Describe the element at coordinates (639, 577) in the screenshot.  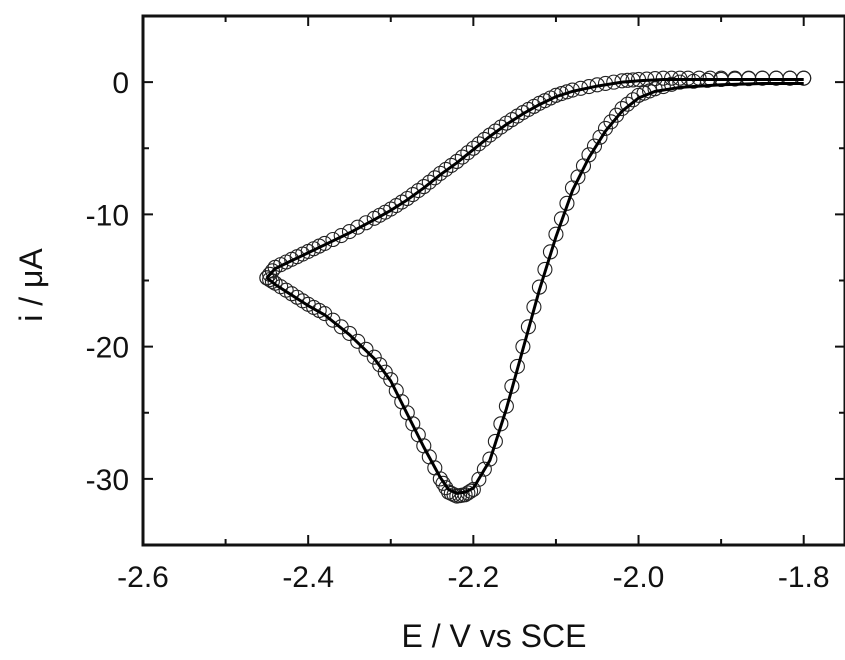
I see `x-tick-label: -2.0` at that location.